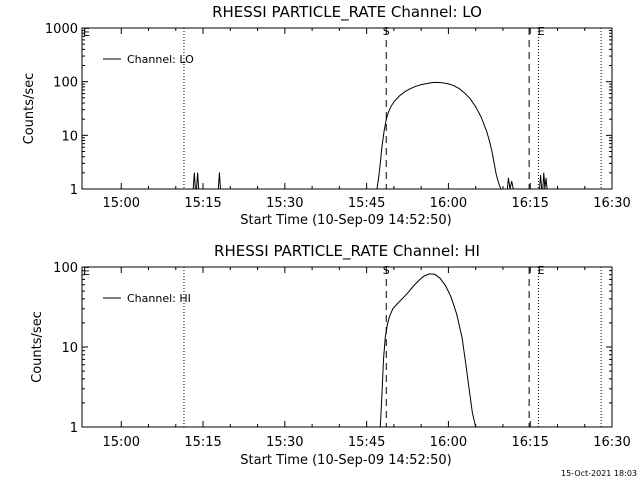  What do you see at coordinates (347, 12) in the screenshot?
I see `panel-1-title: RHESSI PARTICLE_RATE Channel: LO` at bounding box center [347, 12].